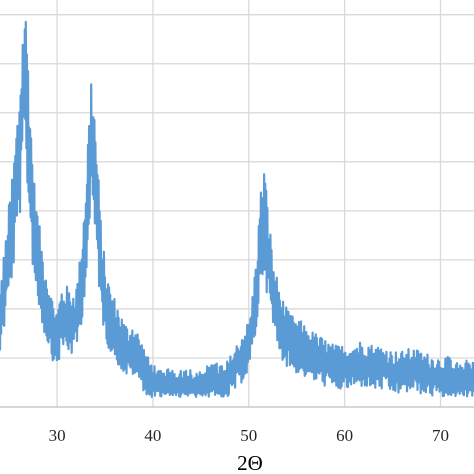 The image size is (474, 474). I want to click on x-tick-label-70: 70, so click(440, 435).